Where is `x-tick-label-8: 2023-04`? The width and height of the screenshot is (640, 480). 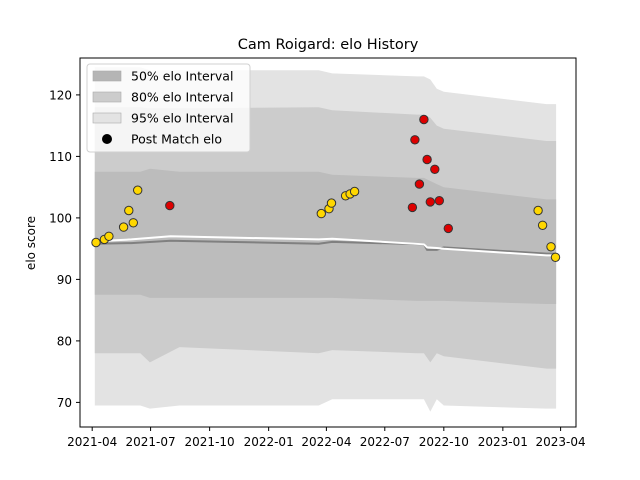
x-tick-label-8: 2023-04 is located at coordinates (561, 442).